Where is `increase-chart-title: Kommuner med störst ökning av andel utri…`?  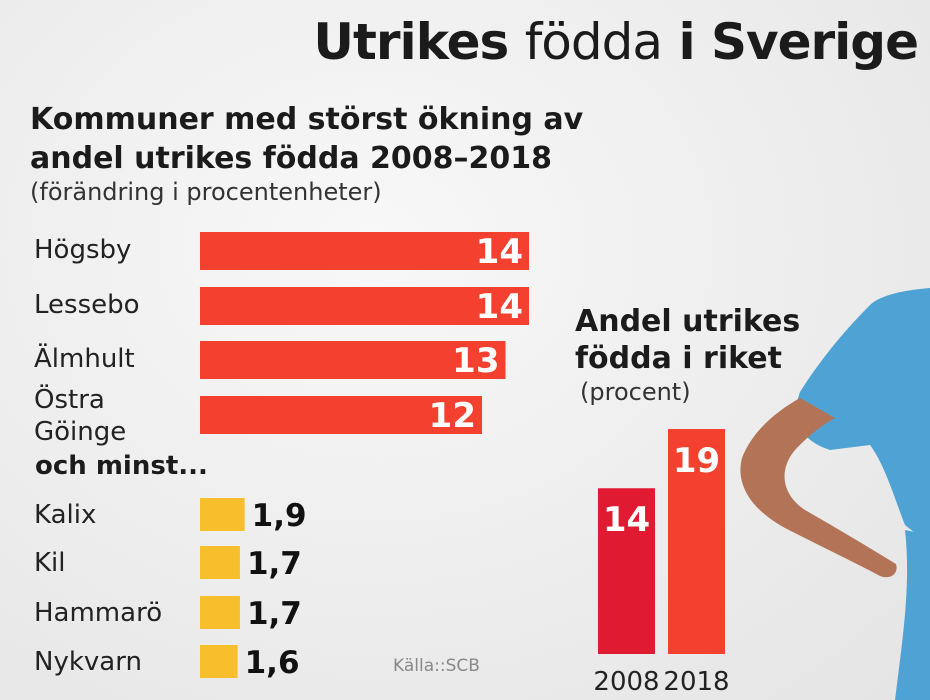
increase-chart-title: Kommuner med störst ökning av andel utri… is located at coordinates (307, 139).